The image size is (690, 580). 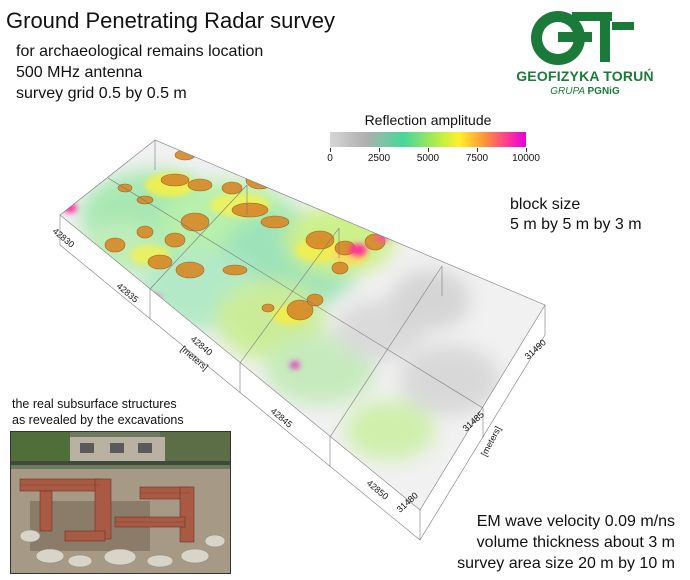 I want to click on colorbar-tick-label: 10000, so click(x=526, y=158).